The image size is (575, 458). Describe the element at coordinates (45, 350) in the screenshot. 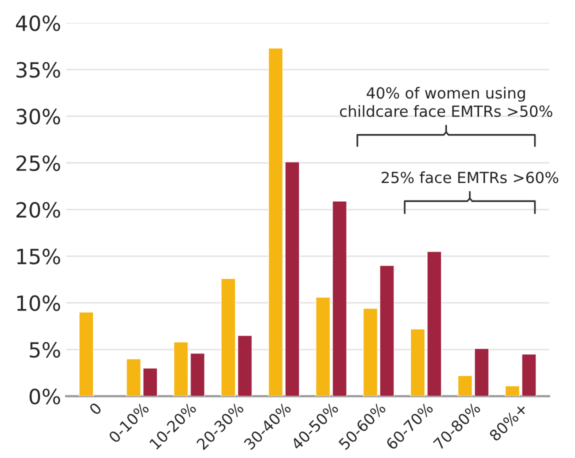

I see `y-tick-label: 5%` at that location.